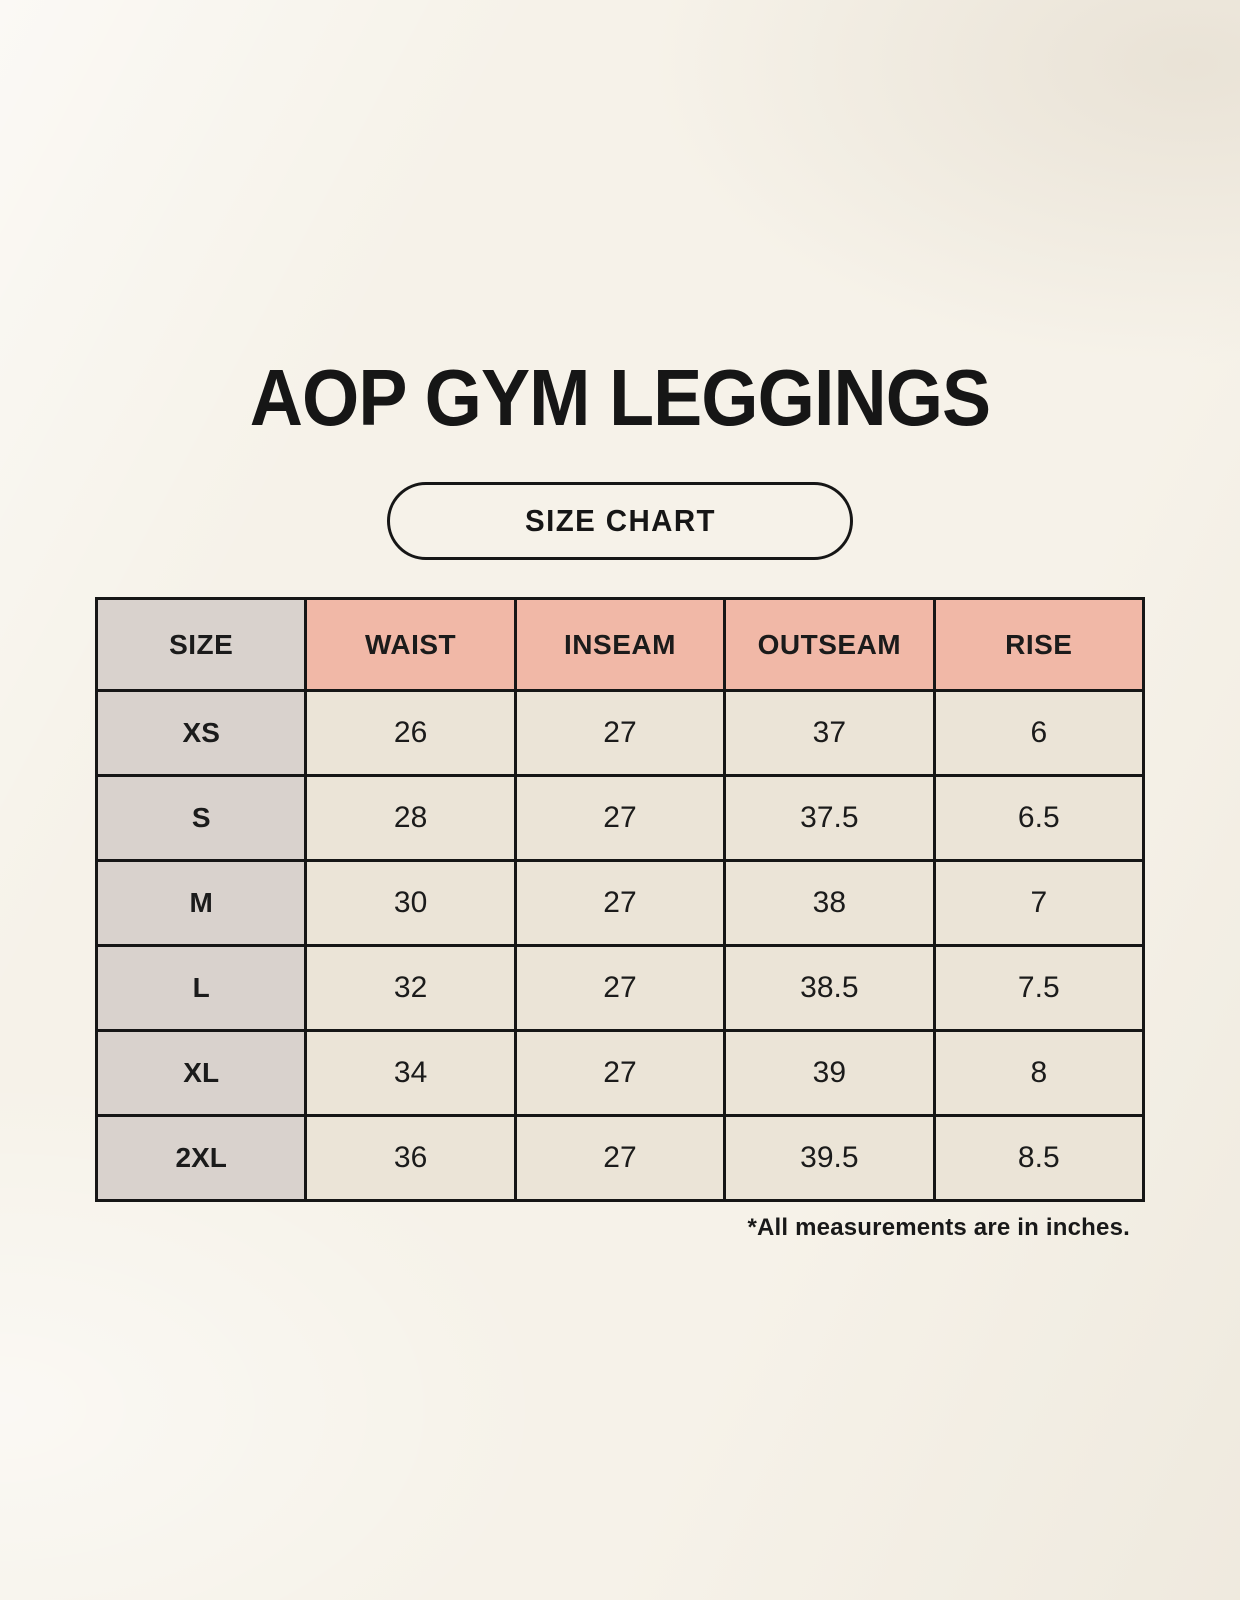 The image size is (1240, 1600). Describe the element at coordinates (1039, 1158) in the screenshot. I see `cell-2xl-rise: 8.5` at that location.